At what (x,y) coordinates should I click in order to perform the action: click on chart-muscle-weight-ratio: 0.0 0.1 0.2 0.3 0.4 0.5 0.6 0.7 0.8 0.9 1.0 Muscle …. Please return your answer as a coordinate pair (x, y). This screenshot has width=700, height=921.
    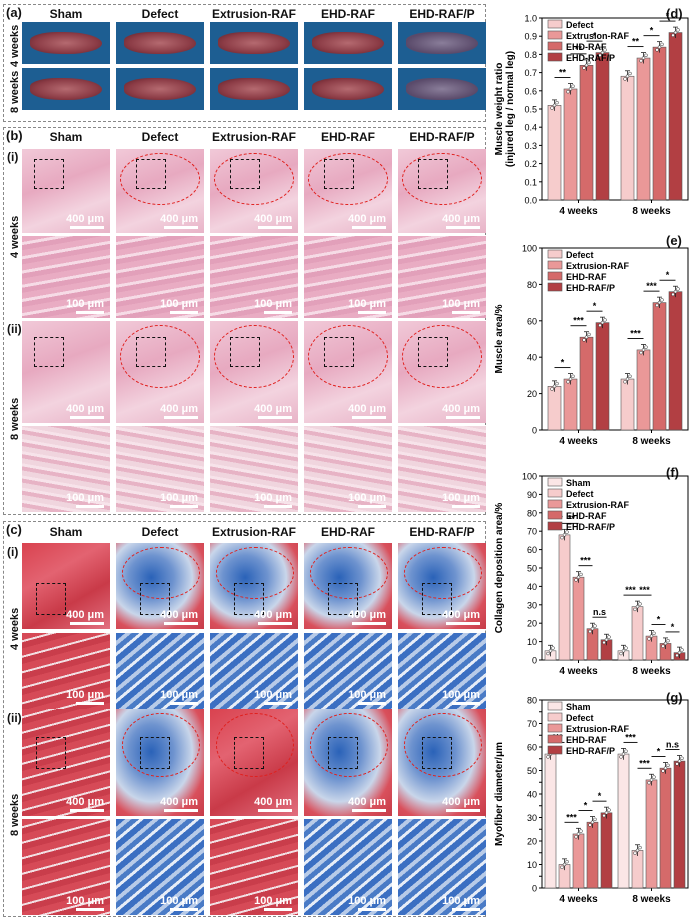
    Looking at the image, I should click on (591, 114).